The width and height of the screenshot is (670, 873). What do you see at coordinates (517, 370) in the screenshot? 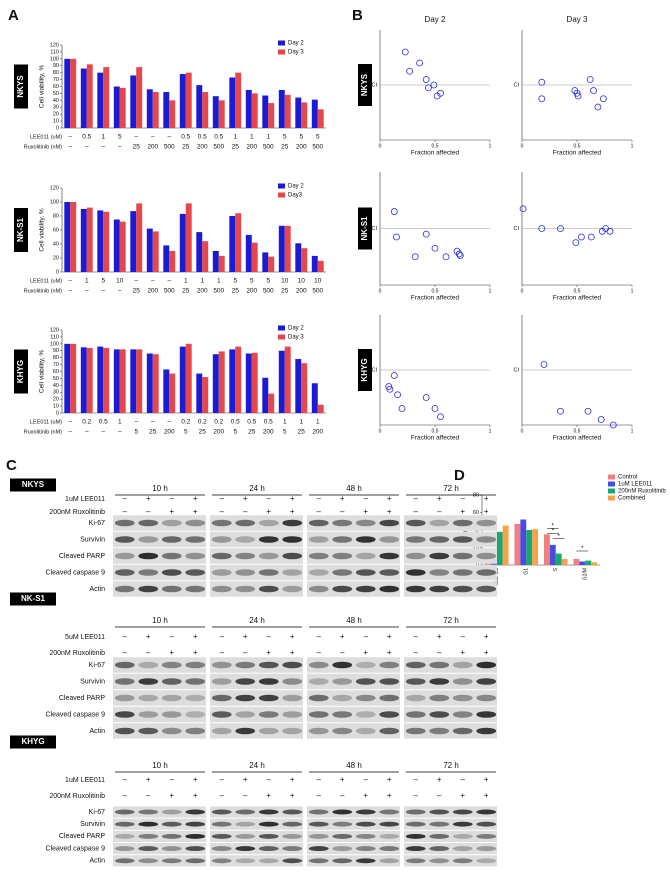
I see `y-tick-label: CI` at bounding box center [517, 370].